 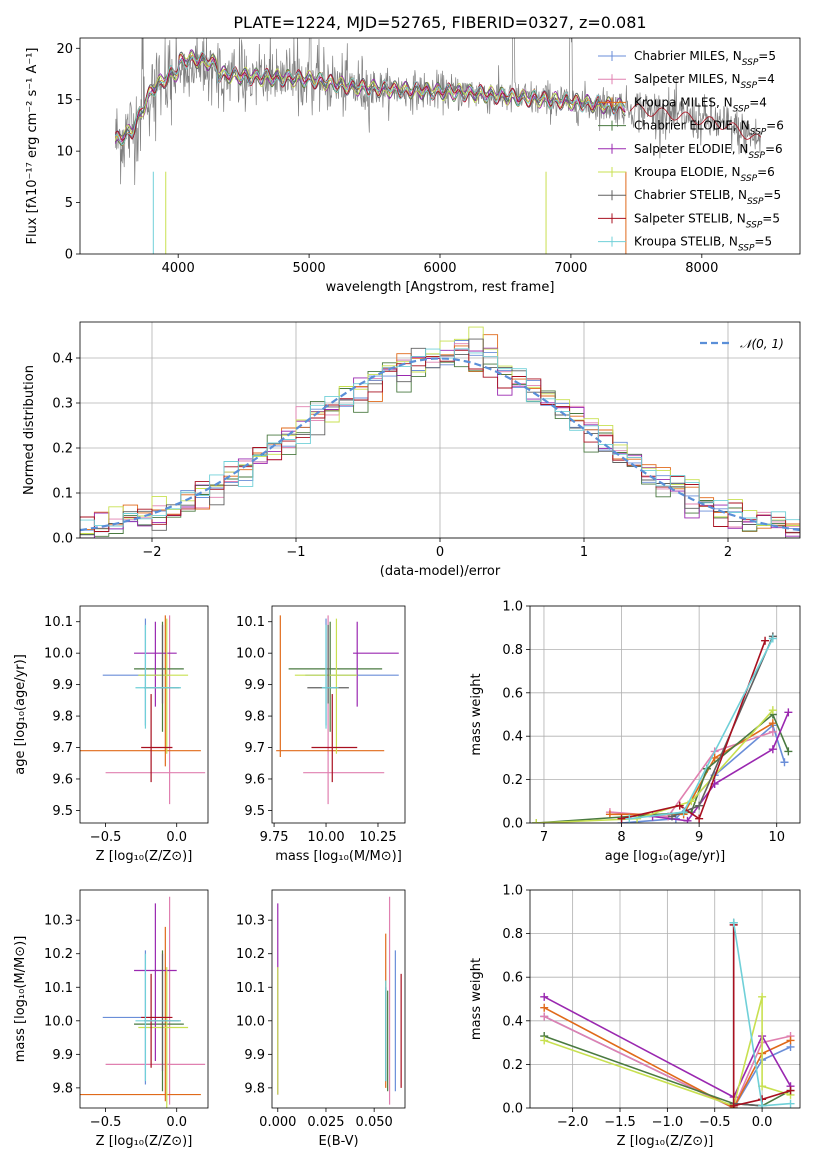 What do you see at coordinates (705, 58) in the screenshot?
I see `legend-label: Chabrier MILES, NSSP=5` at bounding box center [705, 58].